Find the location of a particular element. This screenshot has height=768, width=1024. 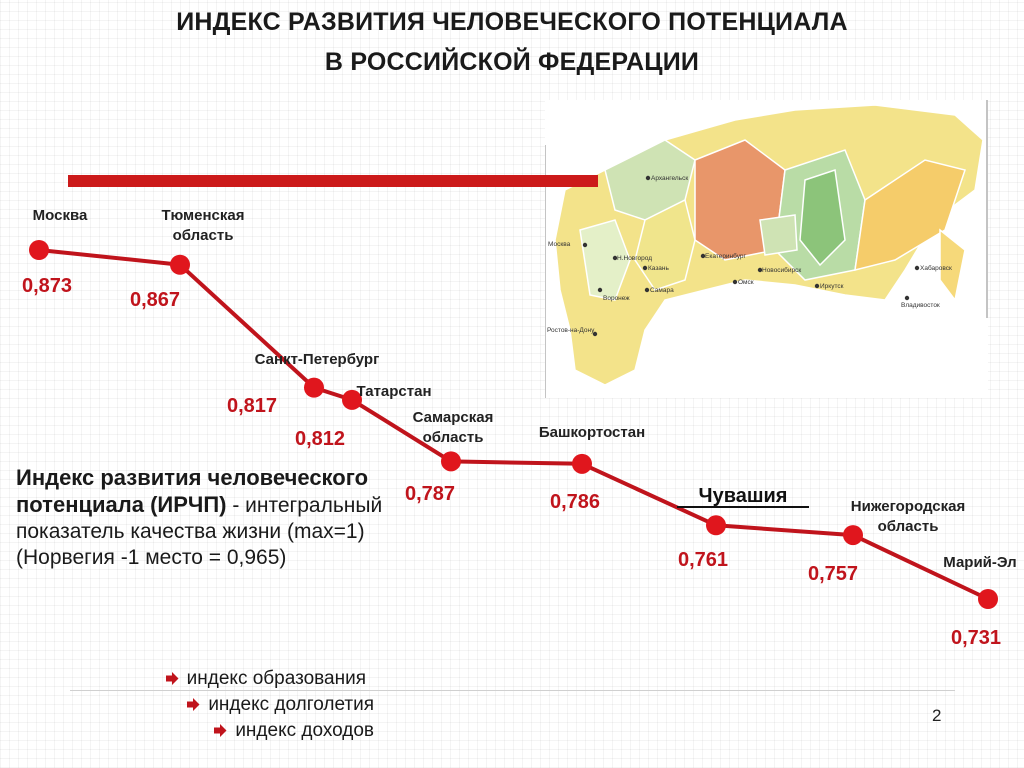

definition-dash: - is located at coordinates (233, 505).